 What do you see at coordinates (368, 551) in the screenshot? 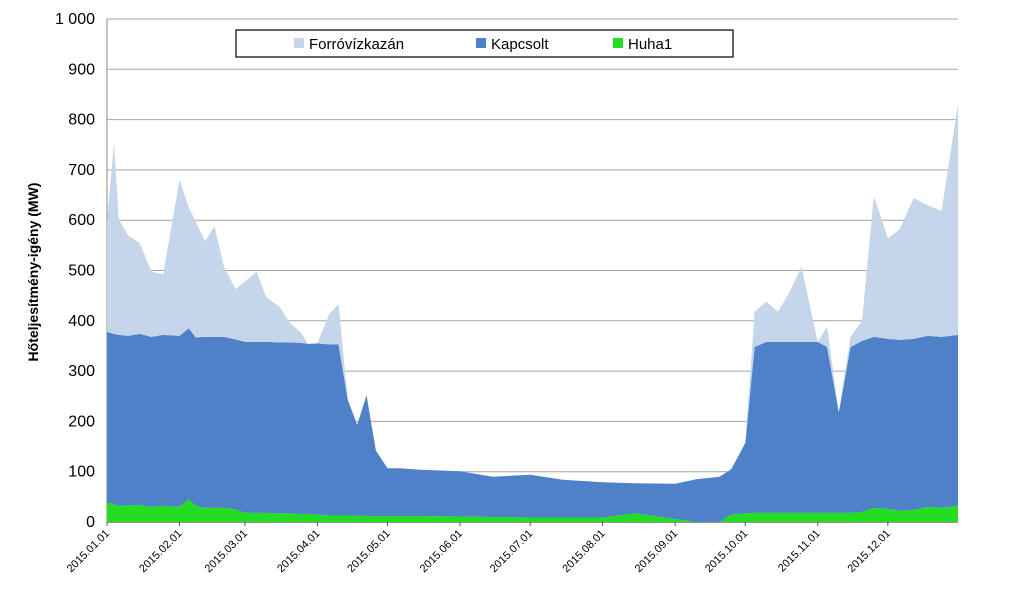
I see `x-tick-label: 2015.05.01` at bounding box center [368, 551].